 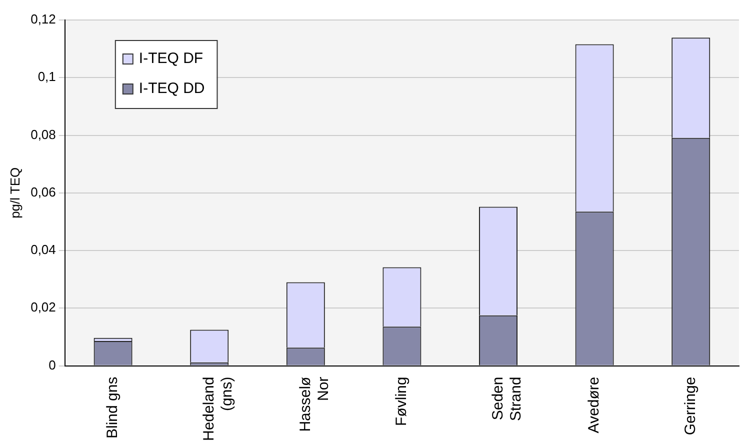 I want to click on y-tick-label: 0,08, so click(x=43, y=134).